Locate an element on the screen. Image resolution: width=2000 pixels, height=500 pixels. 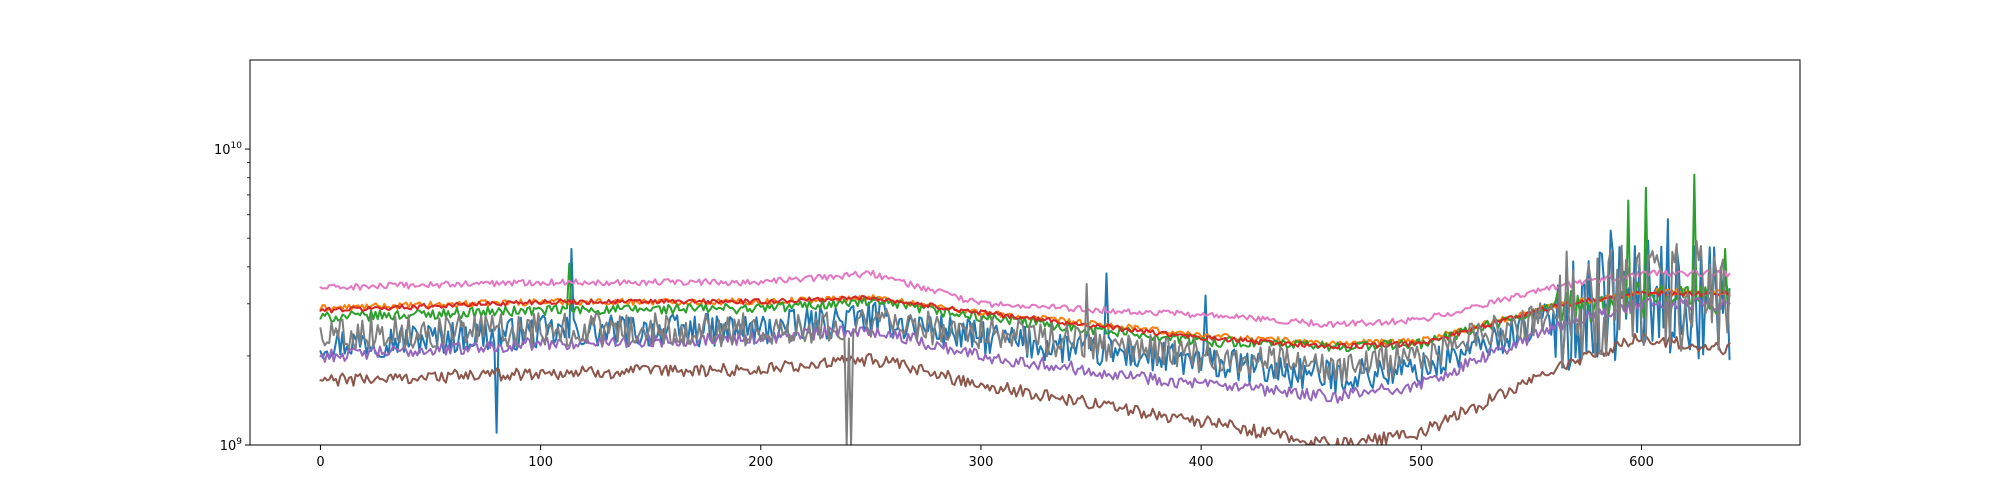
x-tick-label: 0 is located at coordinates (320, 462).